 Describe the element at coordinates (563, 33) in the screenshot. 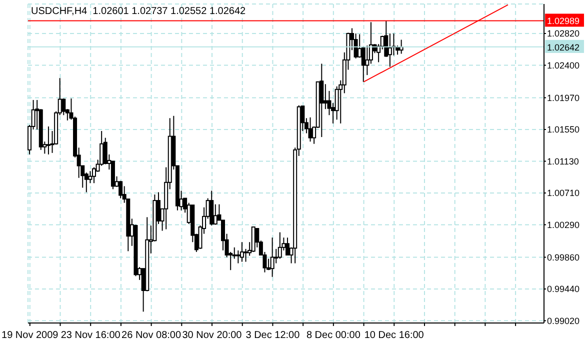

I see `y-tick-label: 1.02820` at that location.